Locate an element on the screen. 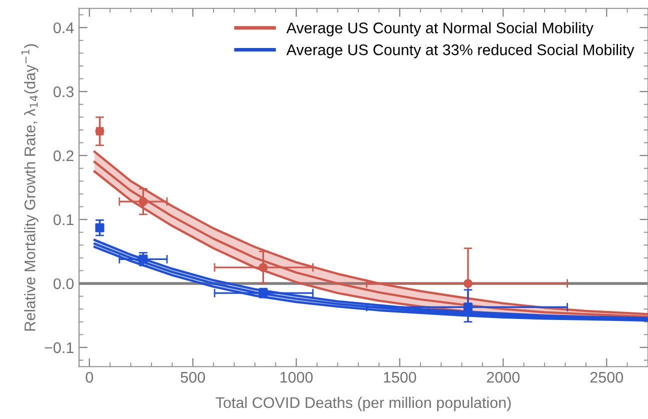 The height and width of the screenshot is (419, 648). x-tick-label: 2000 is located at coordinates (503, 377).